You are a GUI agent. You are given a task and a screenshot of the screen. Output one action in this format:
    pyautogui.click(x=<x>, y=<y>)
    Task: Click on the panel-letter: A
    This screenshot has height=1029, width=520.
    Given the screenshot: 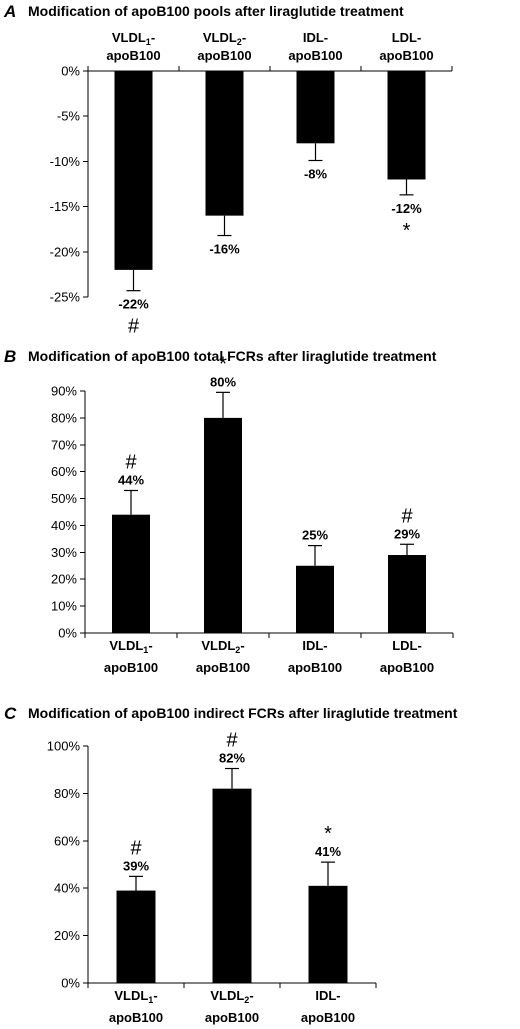 What is the action you would take?
    pyautogui.click(x=9, y=11)
    